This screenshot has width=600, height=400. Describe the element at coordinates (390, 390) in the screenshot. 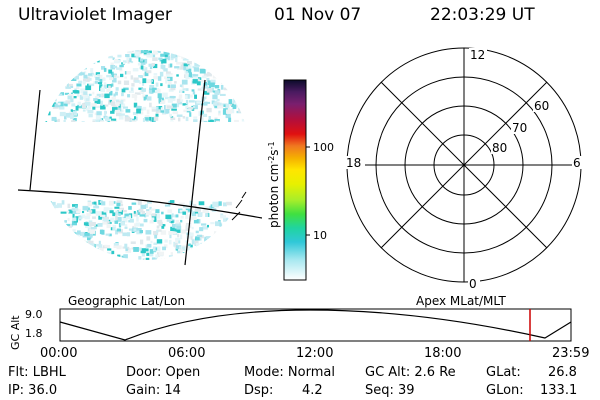

I see `status-seq: Seq: 39` at that location.